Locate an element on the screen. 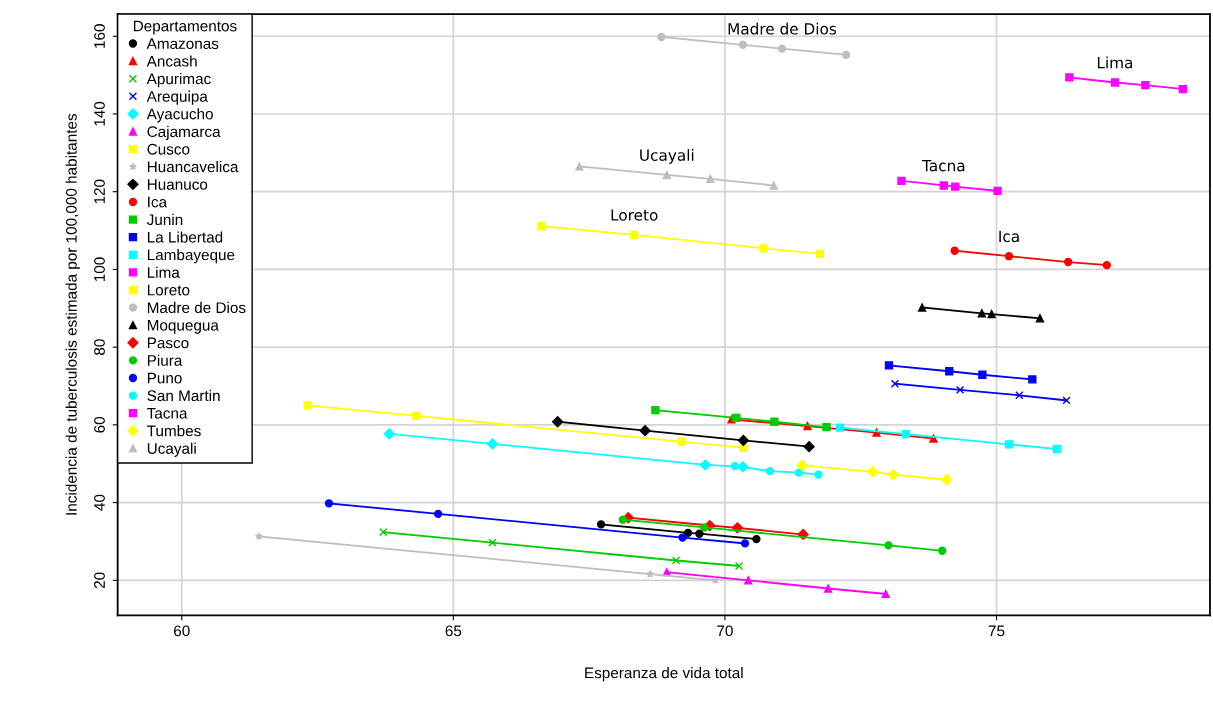 The height and width of the screenshot is (704, 1213). legend-label: Ancash is located at coordinates (171, 61).